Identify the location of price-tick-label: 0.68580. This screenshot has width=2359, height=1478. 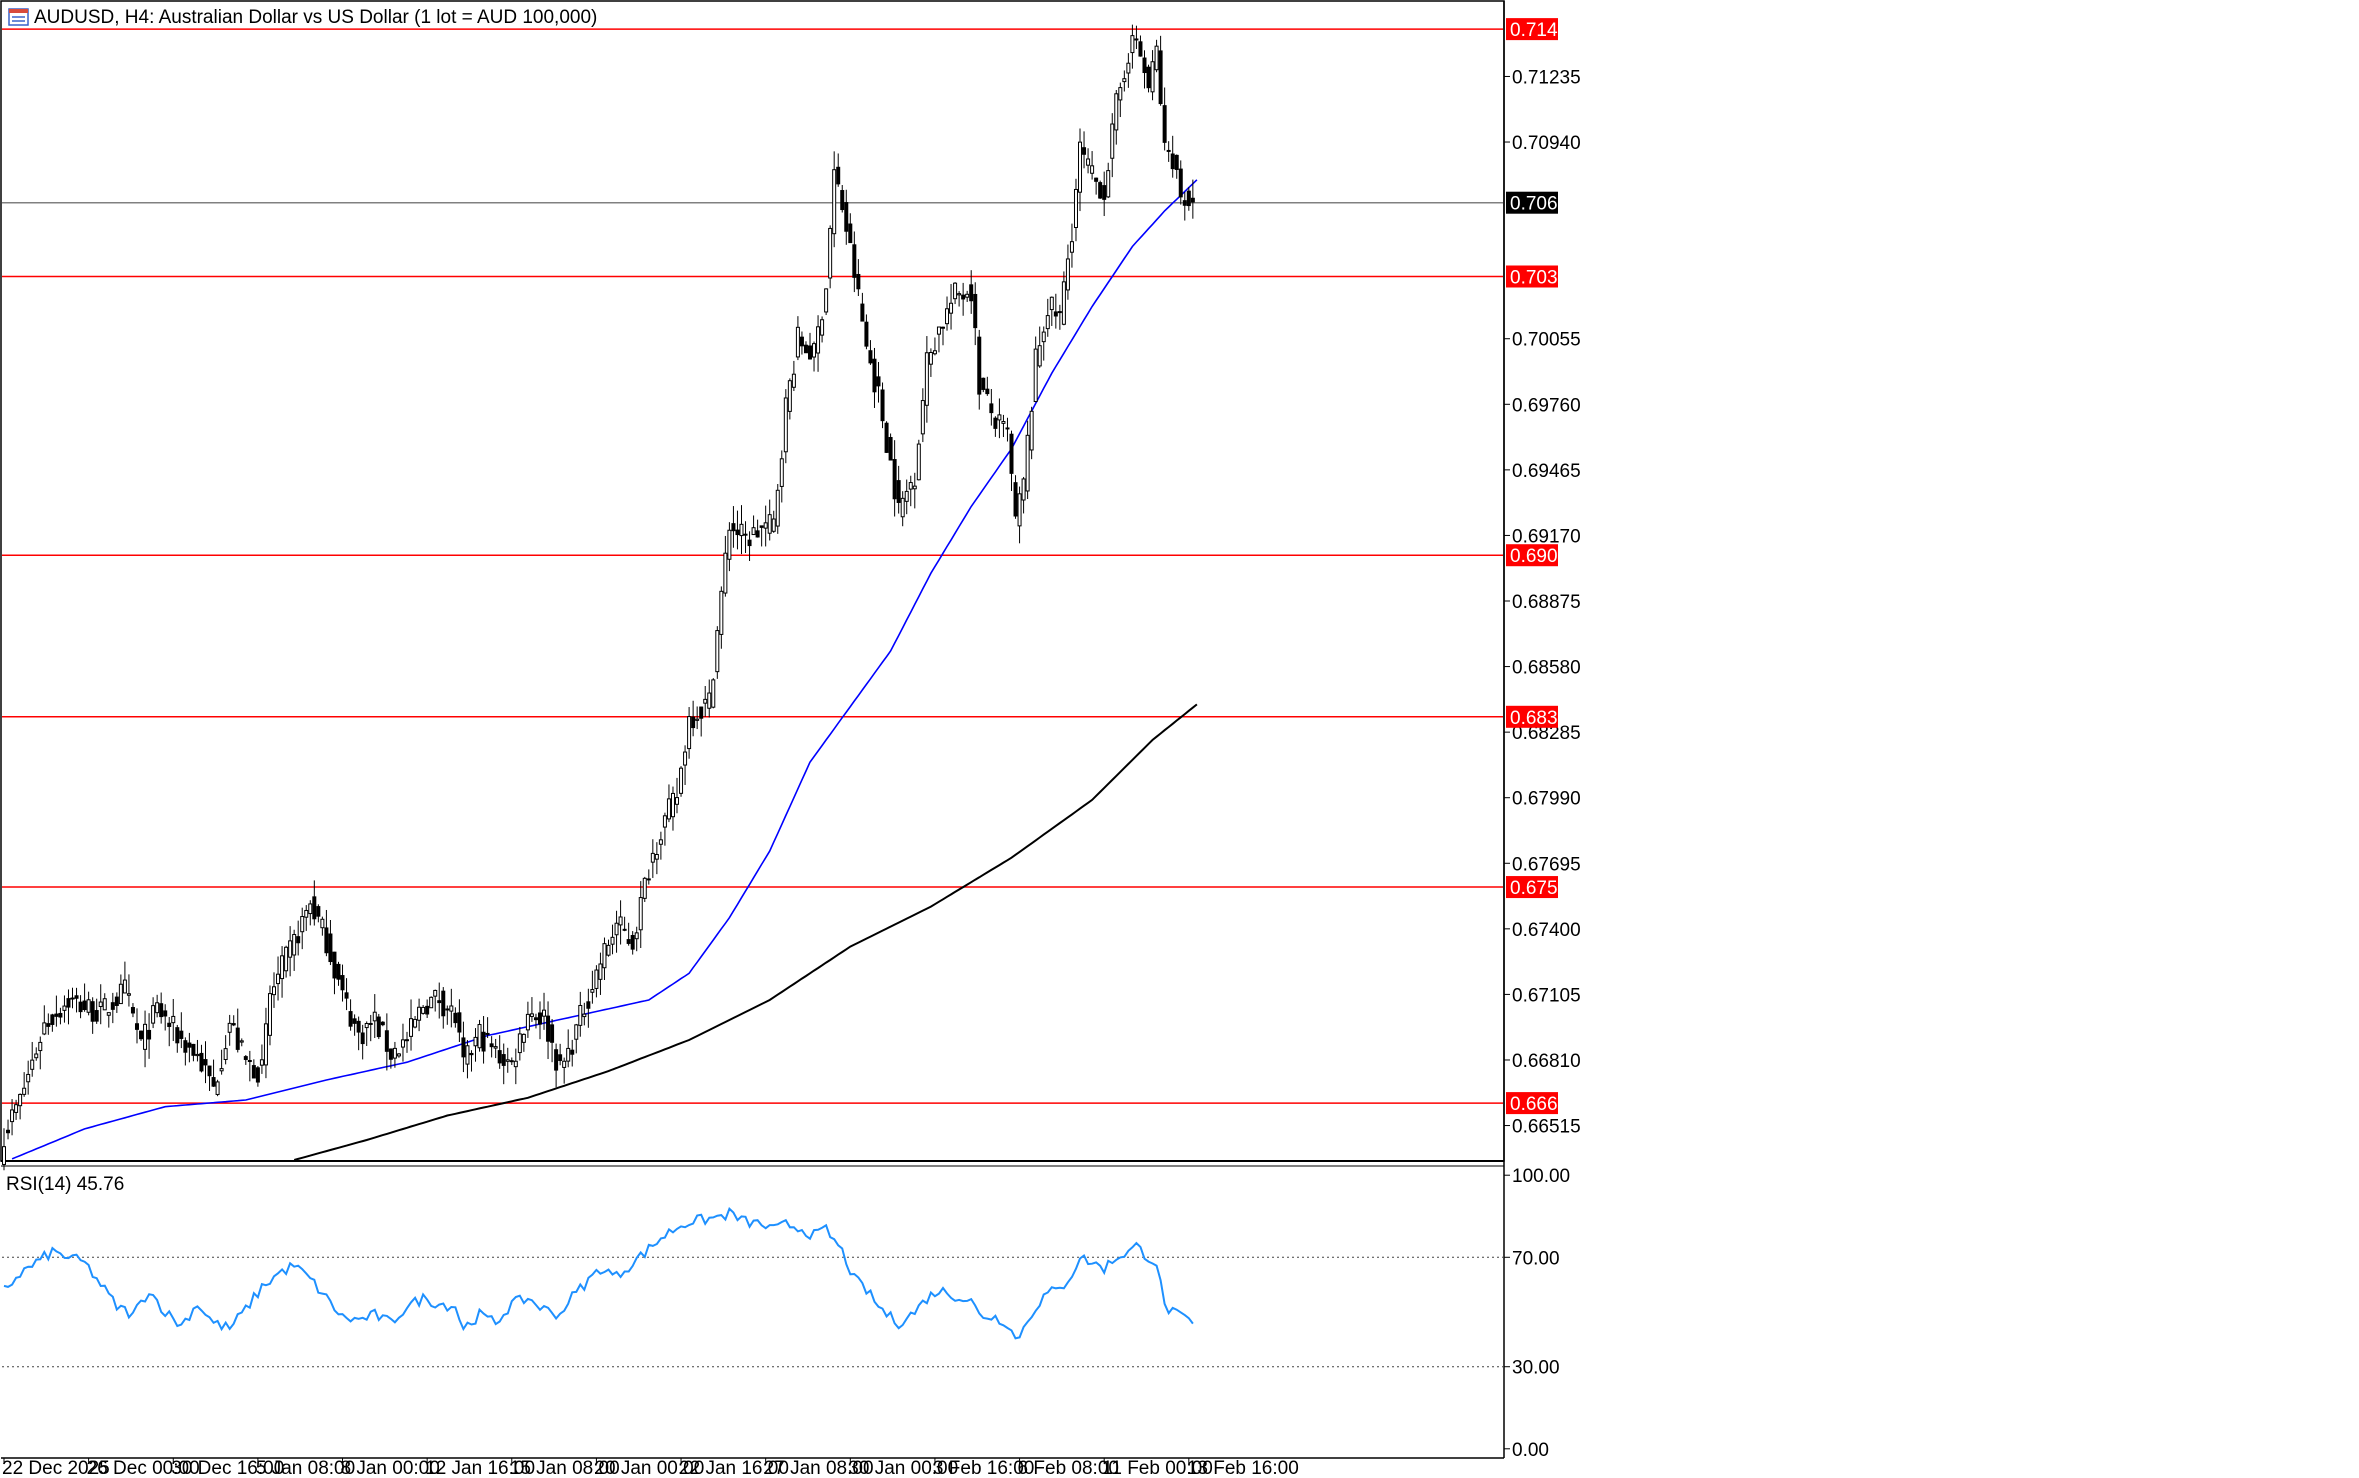
(1546, 668).